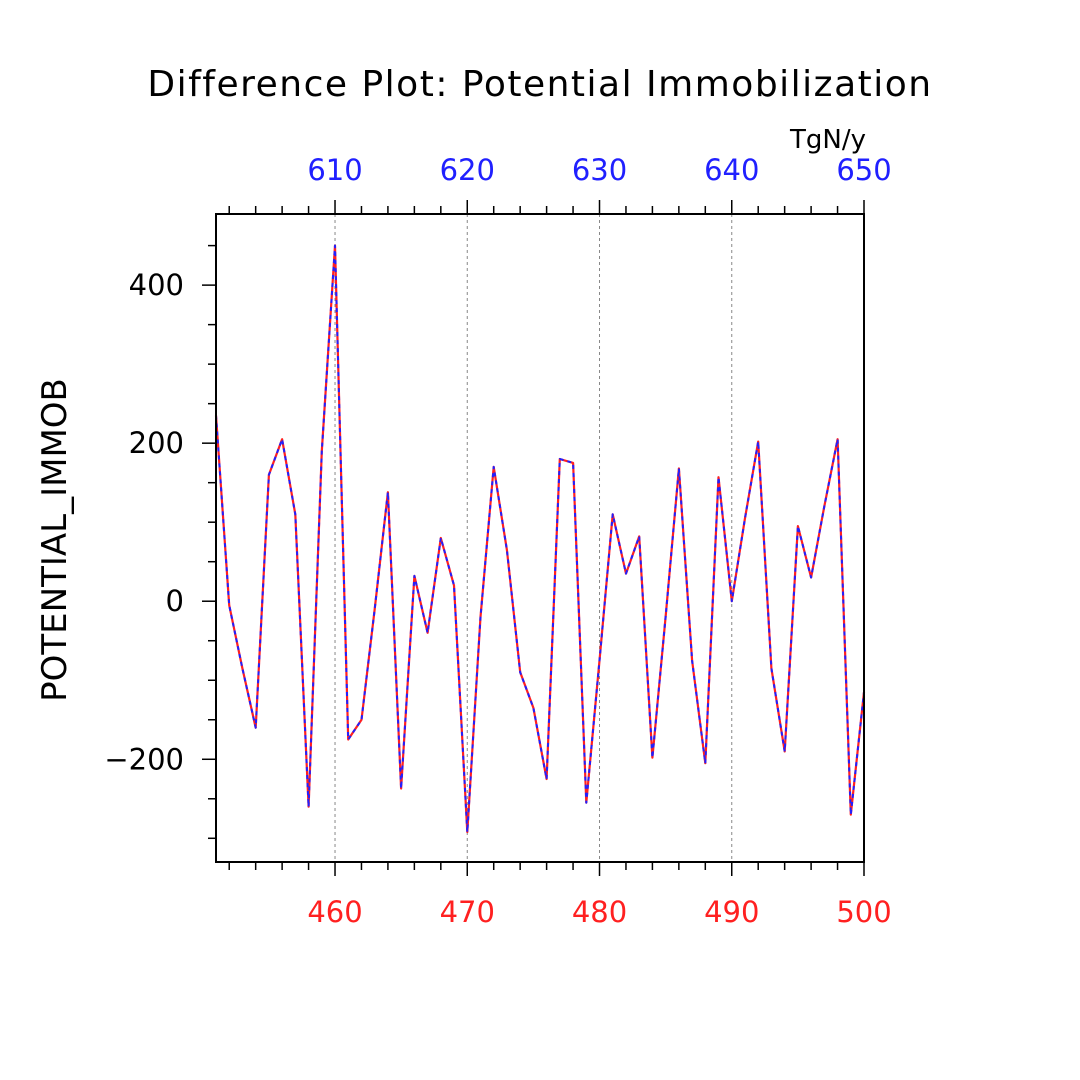  What do you see at coordinates (863, 912) in the screenshot?
I see `x-tick-label: 500` at bounding box center [863, 912].